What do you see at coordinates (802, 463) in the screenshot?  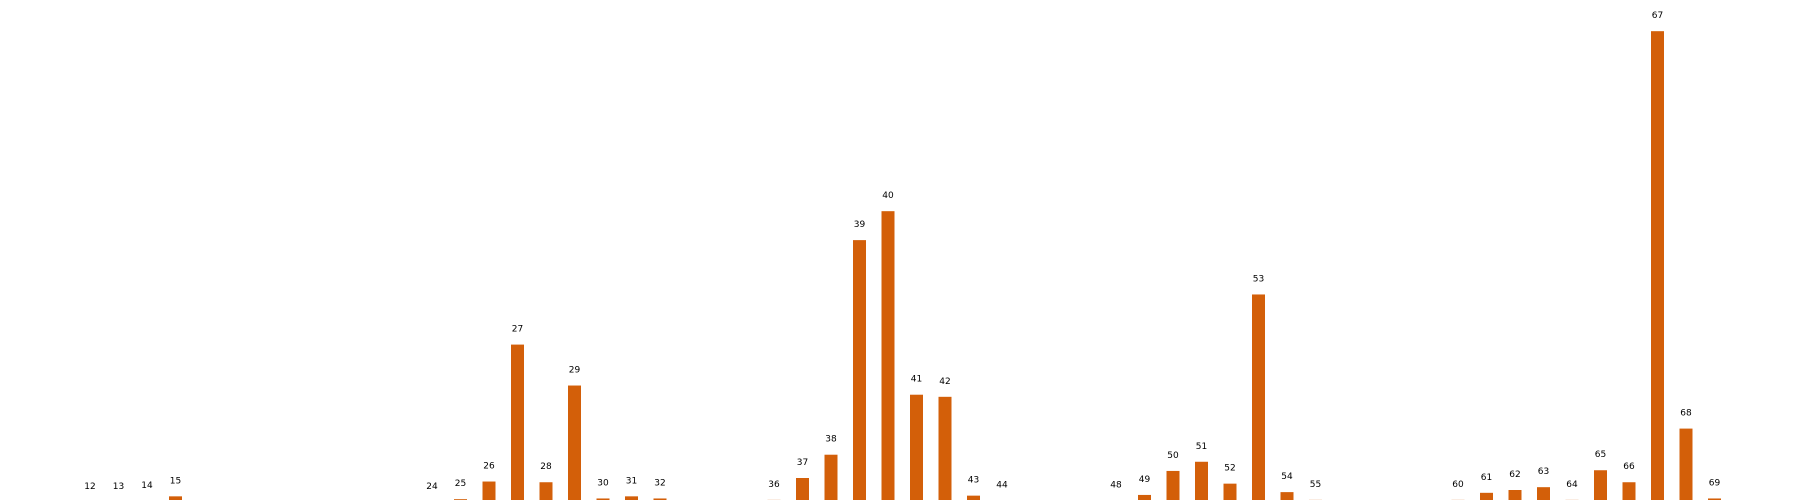 I see `bar-label-37: 37` at bounding box center [802, 463].